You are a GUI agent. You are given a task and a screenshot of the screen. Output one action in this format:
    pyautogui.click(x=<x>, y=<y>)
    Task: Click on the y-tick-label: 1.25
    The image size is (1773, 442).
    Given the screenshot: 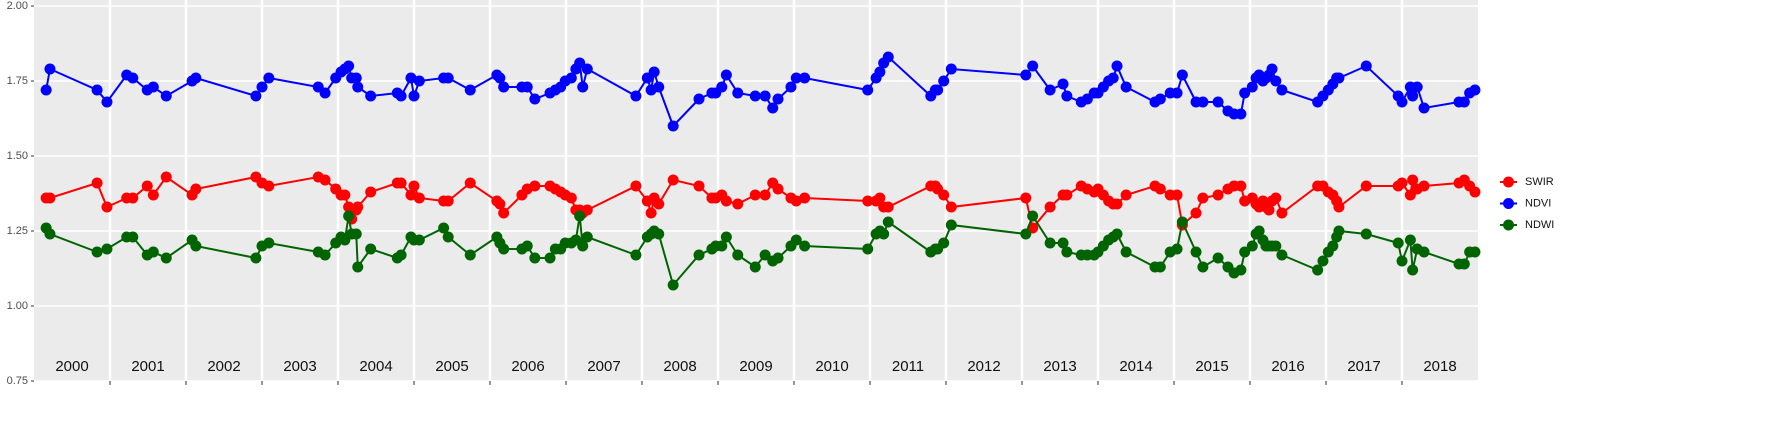 What is the action you would take?
    pyautogui.click(x=17, y=231)
    